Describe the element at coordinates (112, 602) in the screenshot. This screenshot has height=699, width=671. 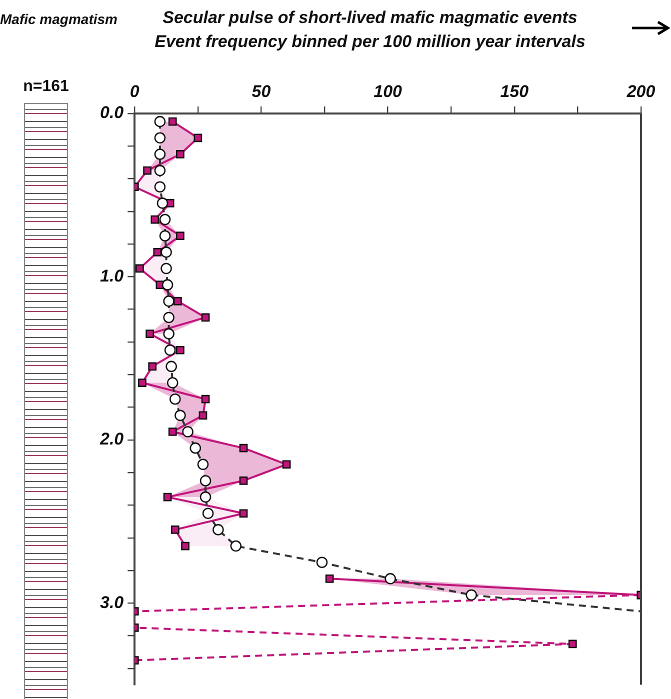
I see `y-tick-label: 3.0` at that location.